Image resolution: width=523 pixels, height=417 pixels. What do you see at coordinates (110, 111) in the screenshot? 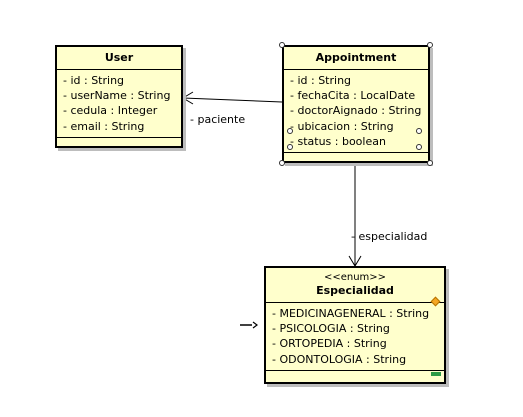
I see `attribute-row: - cedula : Integer` at bounding box center [110, 111].